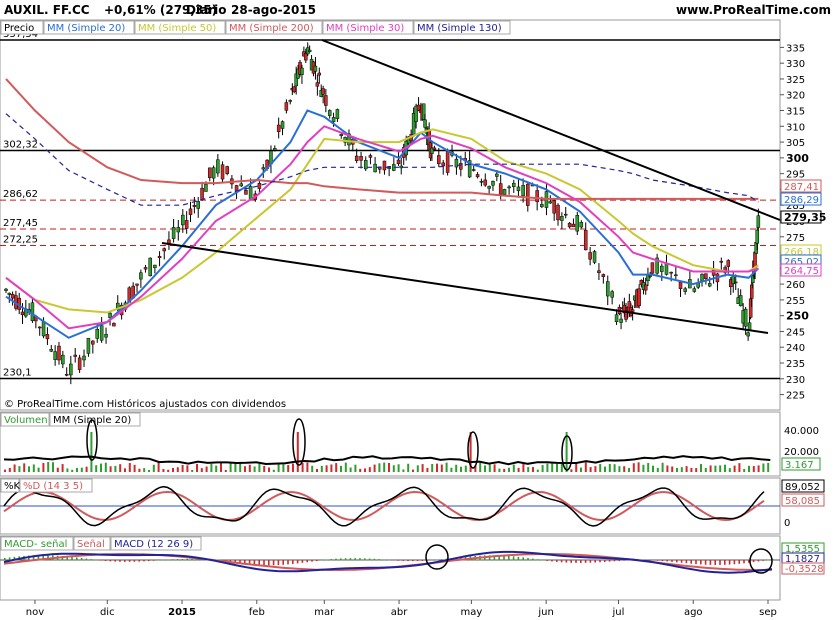  I want to click on legend-chip, so click(56, 485).